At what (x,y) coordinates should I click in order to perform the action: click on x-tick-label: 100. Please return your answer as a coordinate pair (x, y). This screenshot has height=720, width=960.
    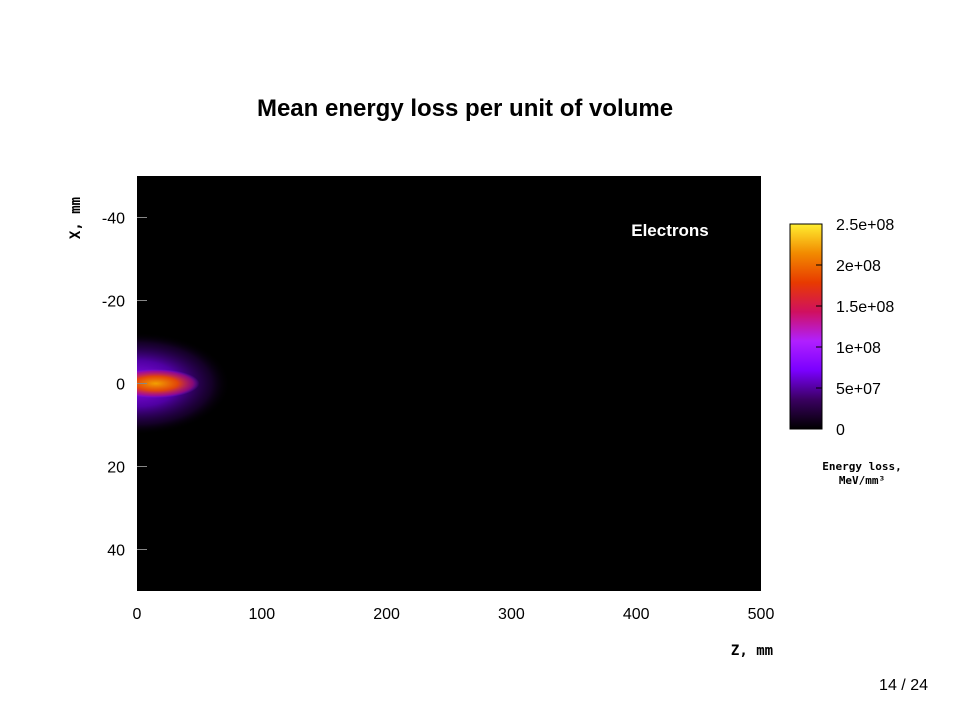
    Looking at the image, I should click on (261, 614).